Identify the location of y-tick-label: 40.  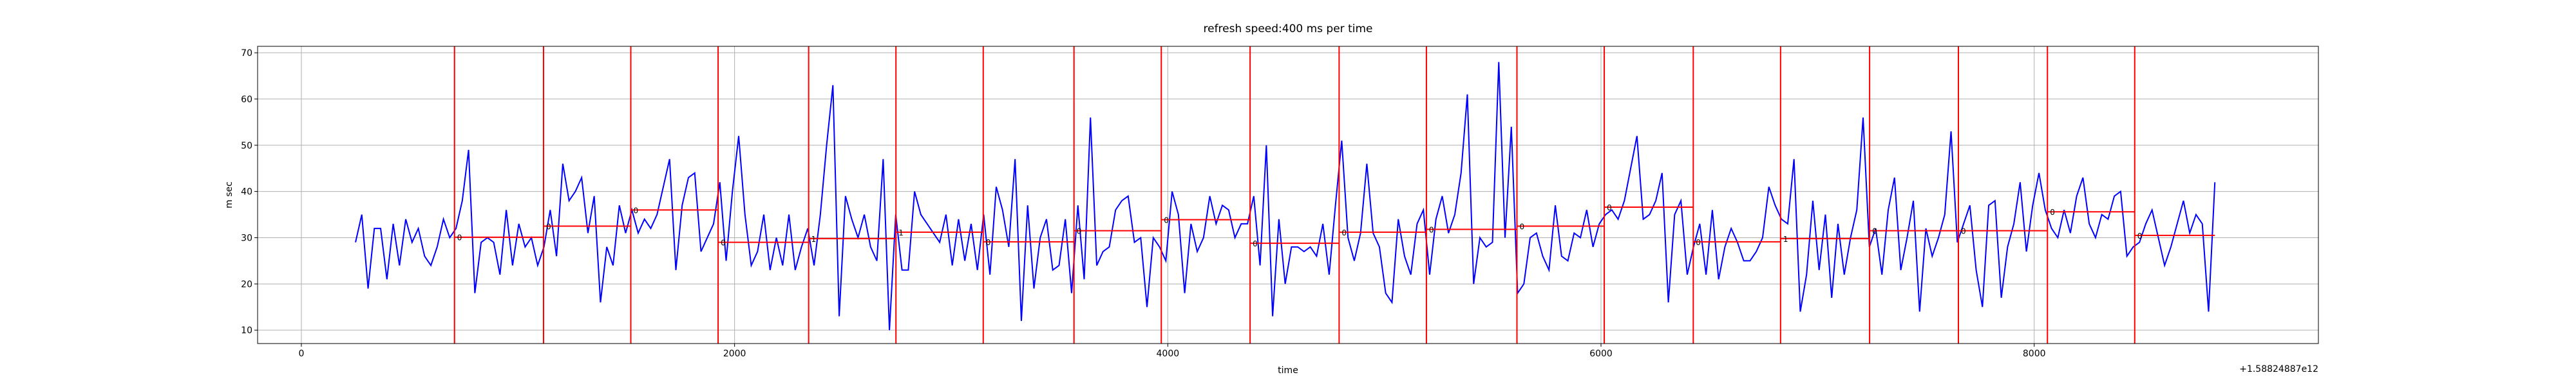
(247, 192).